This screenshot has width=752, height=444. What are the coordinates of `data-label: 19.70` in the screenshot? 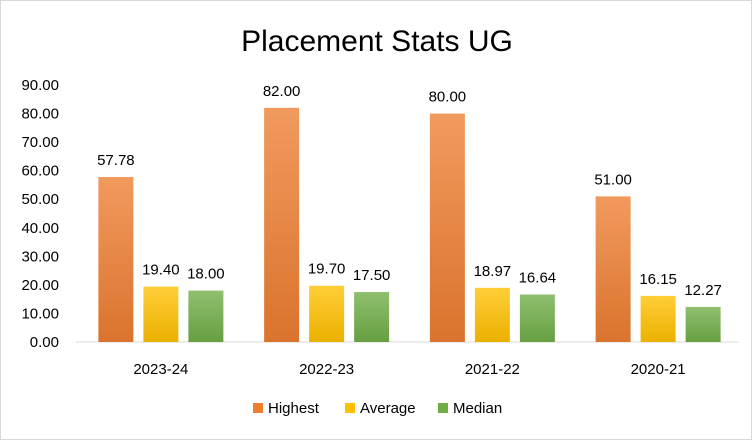 It's located at (327, 269).